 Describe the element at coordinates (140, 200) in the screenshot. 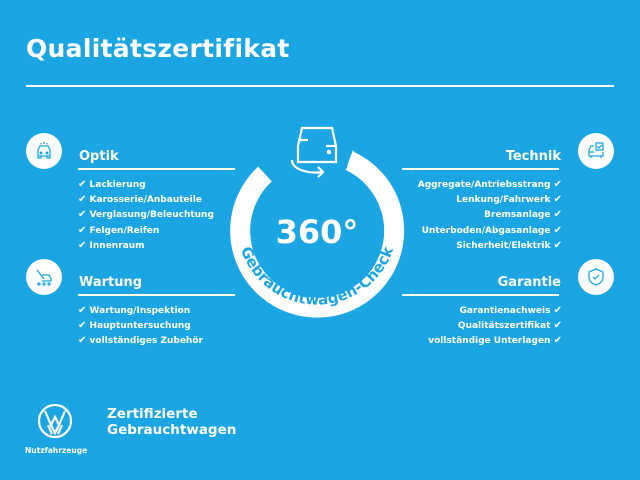

I see `list-item: ✔ Karosserie/Anbauteile` at that location.